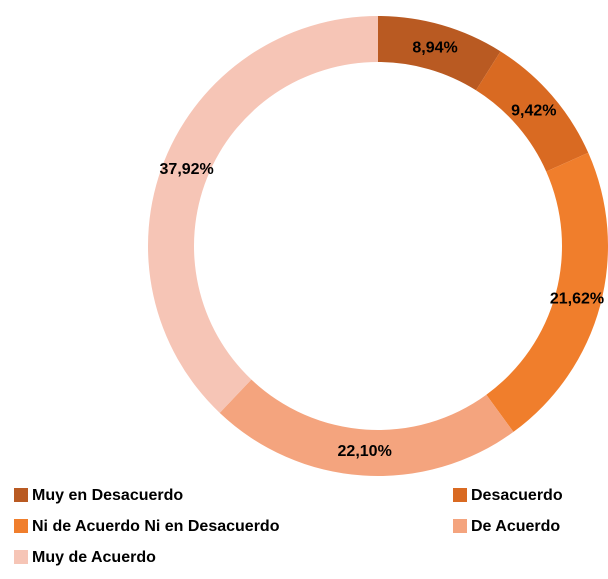 The image size is (608, 579). Describe the element at coordinates (94, 557) in the screenshot. I see `legend-label: Muy de Acuerdo` at that location.